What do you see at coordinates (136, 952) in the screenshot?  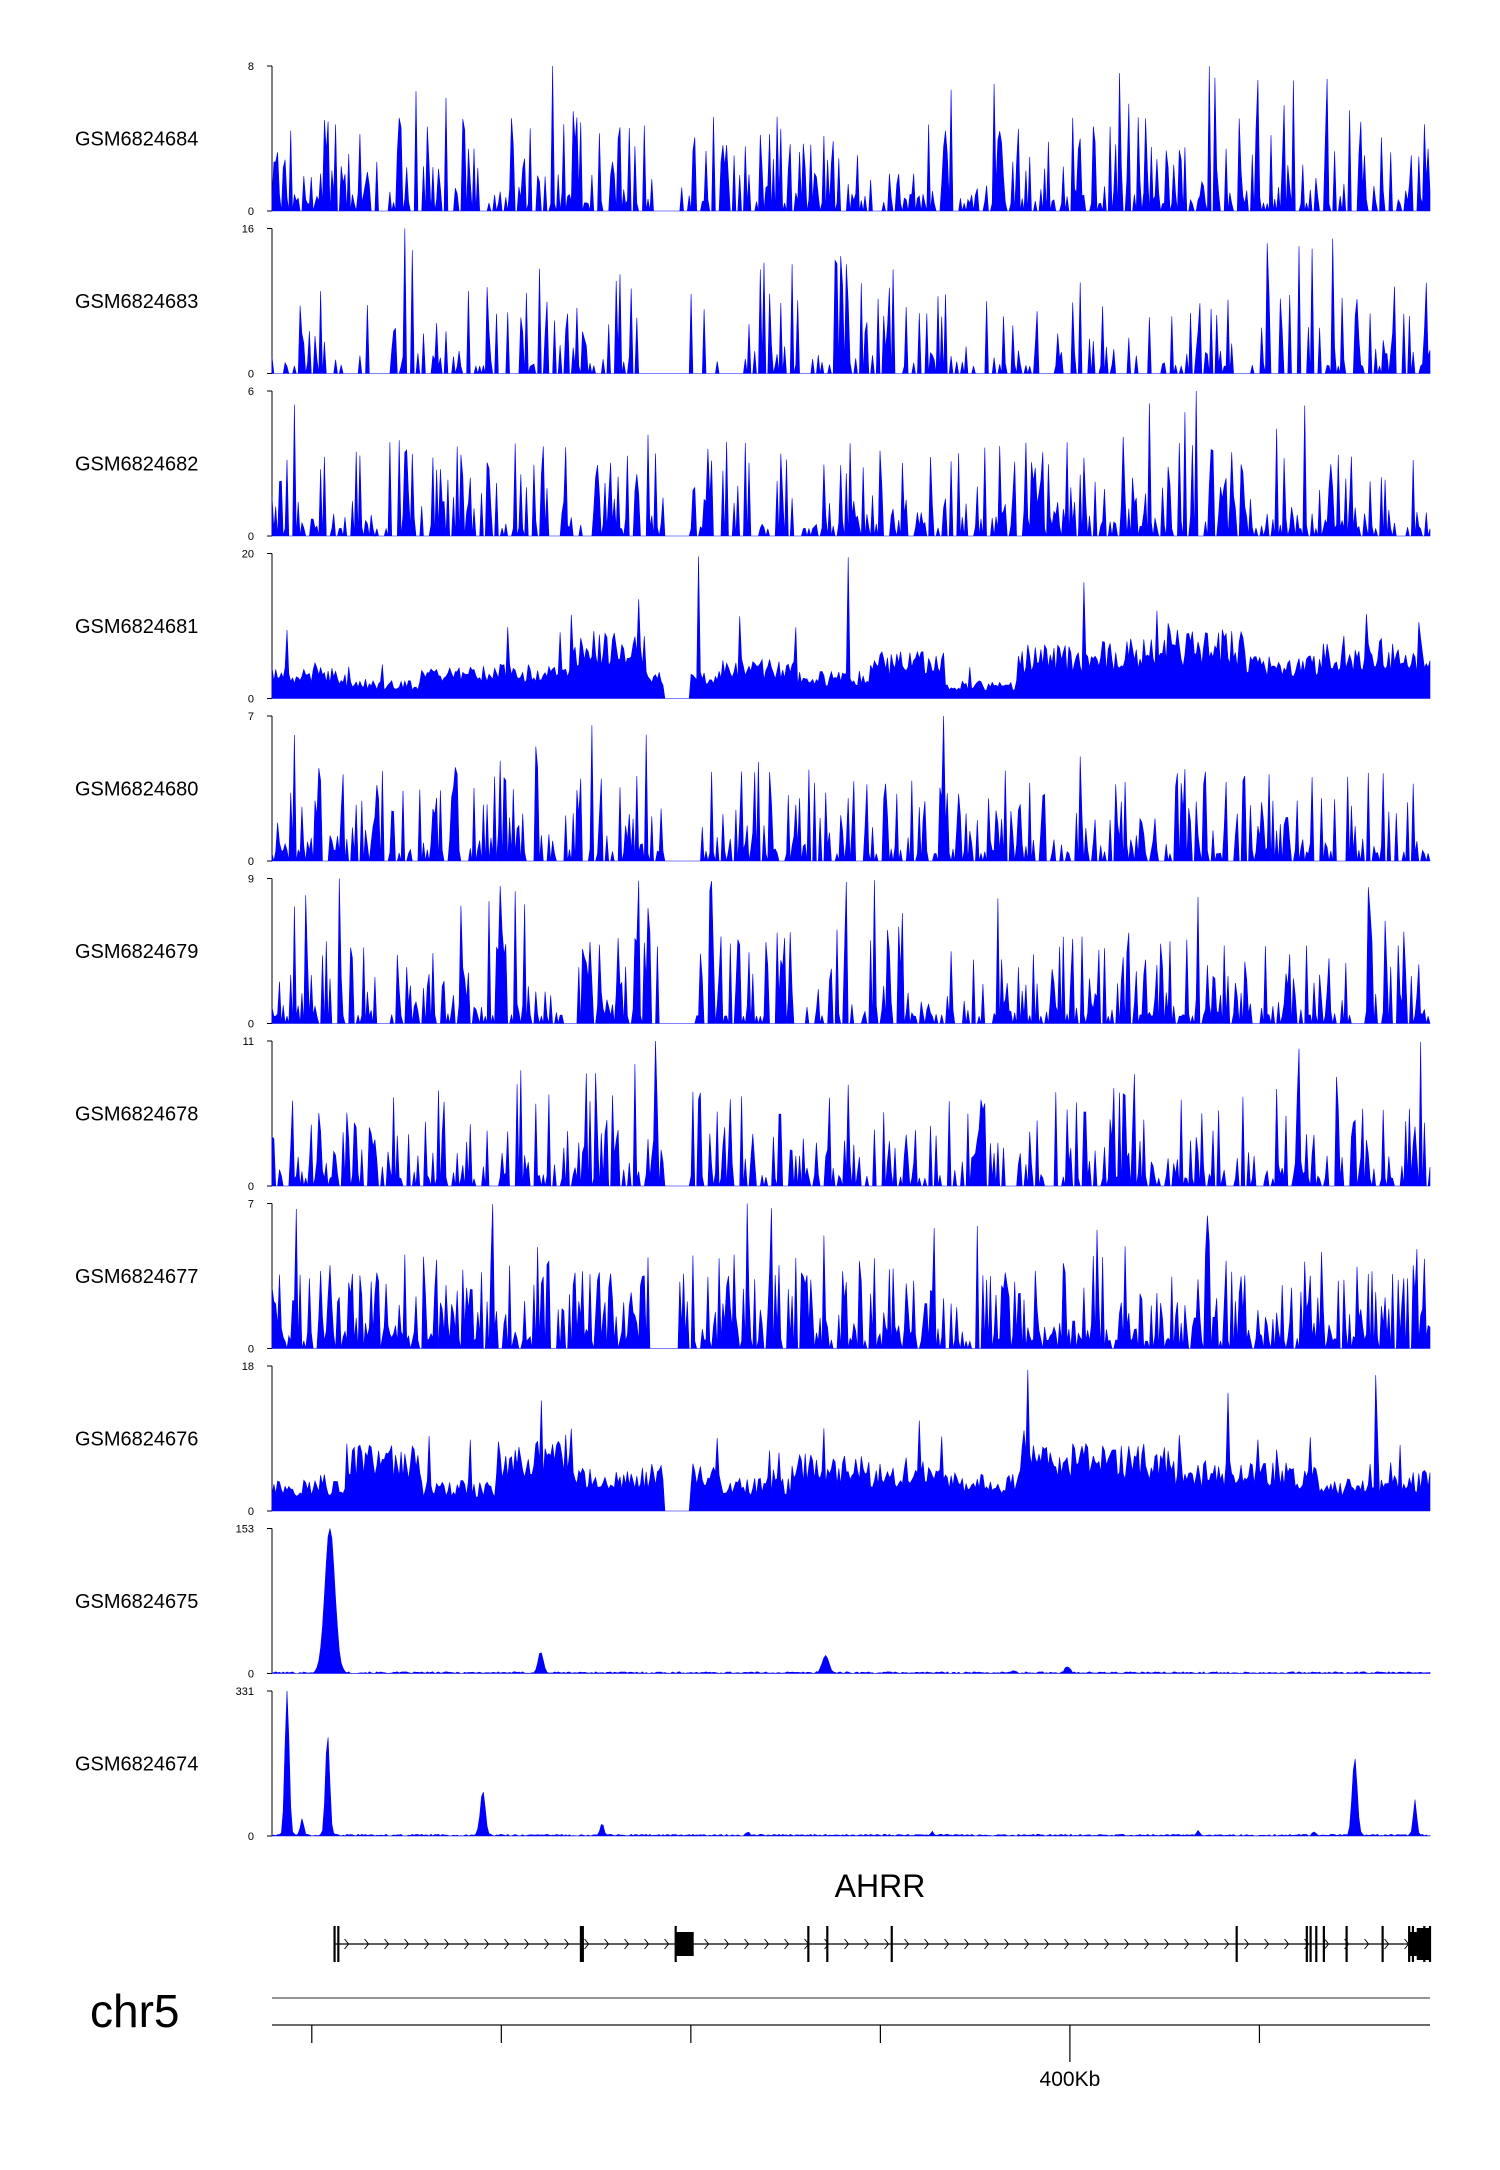 I see `track-label: GSM6824679` at bounding box center [136, 952].